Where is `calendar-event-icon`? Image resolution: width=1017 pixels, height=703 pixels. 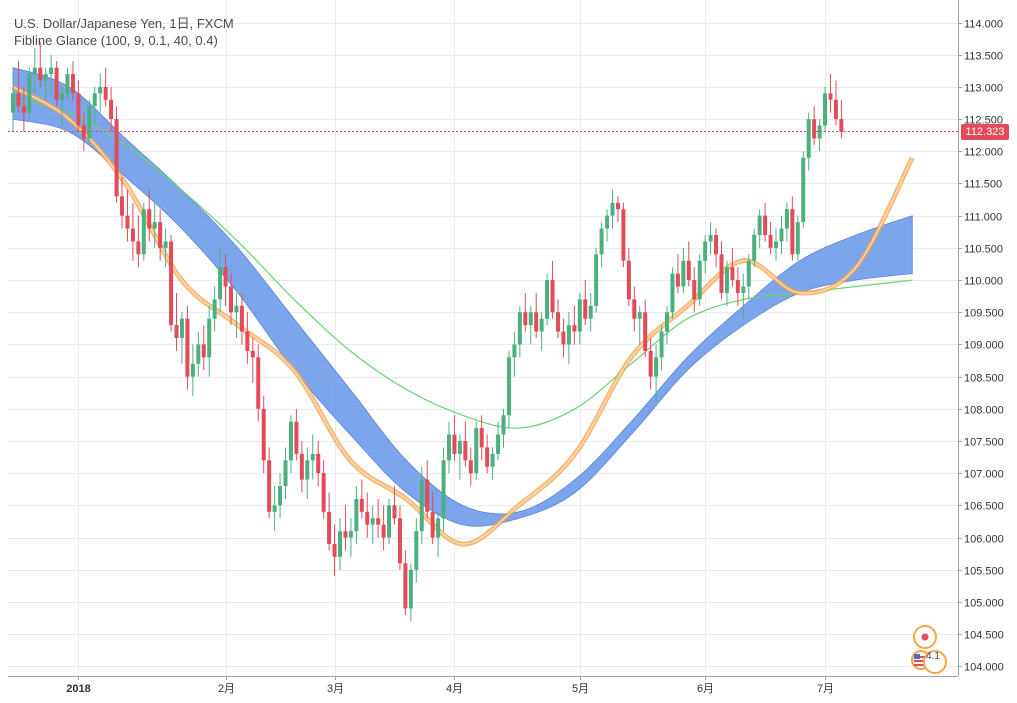
calendar-event-icon is located at coordinates (925, 637).